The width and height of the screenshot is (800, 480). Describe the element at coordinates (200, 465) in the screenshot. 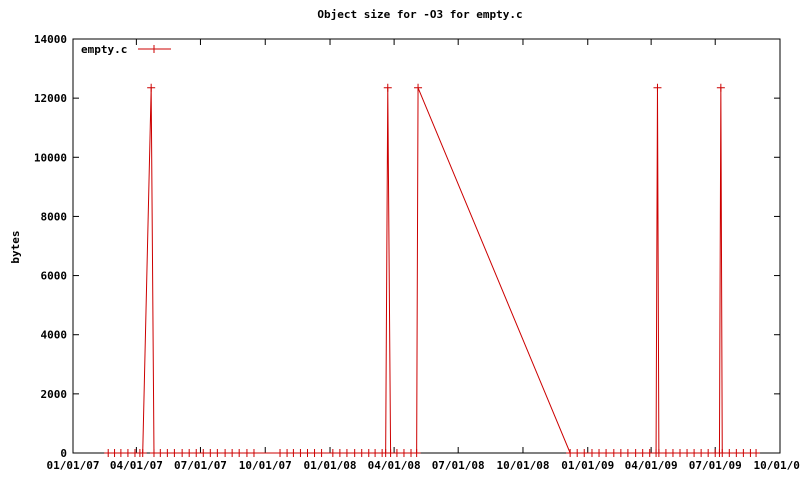

I see `x-tick-label: 07/01/07` at that location.